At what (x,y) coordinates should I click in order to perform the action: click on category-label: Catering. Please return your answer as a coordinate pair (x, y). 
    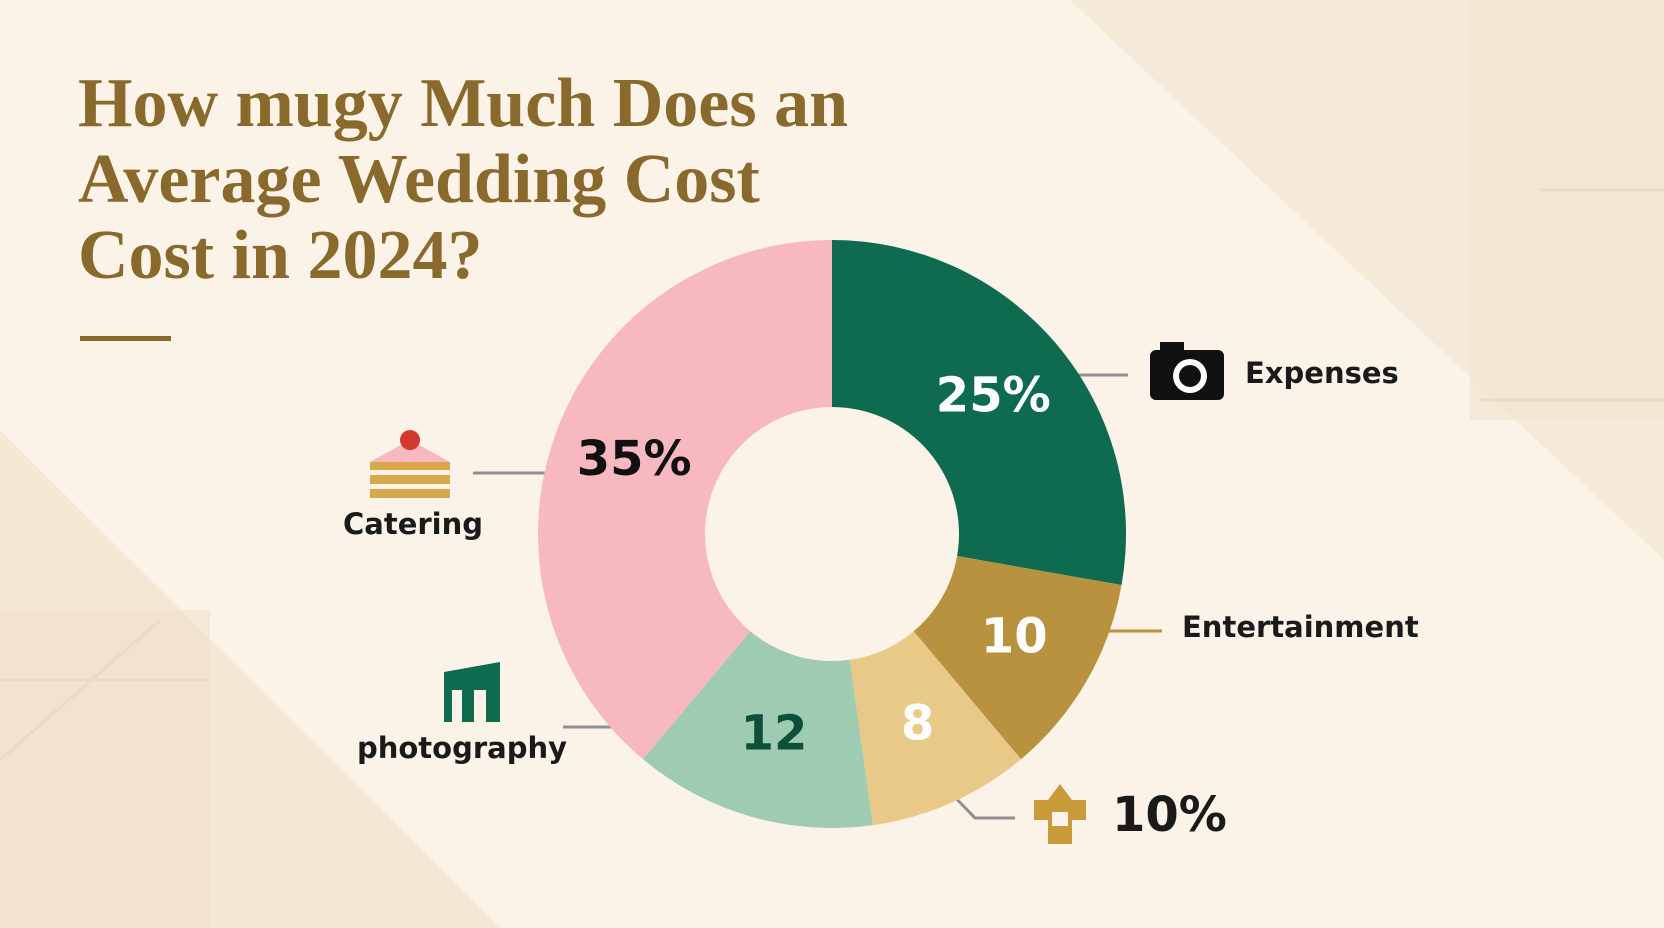
    Looking at the image, I should click on (413, 524).